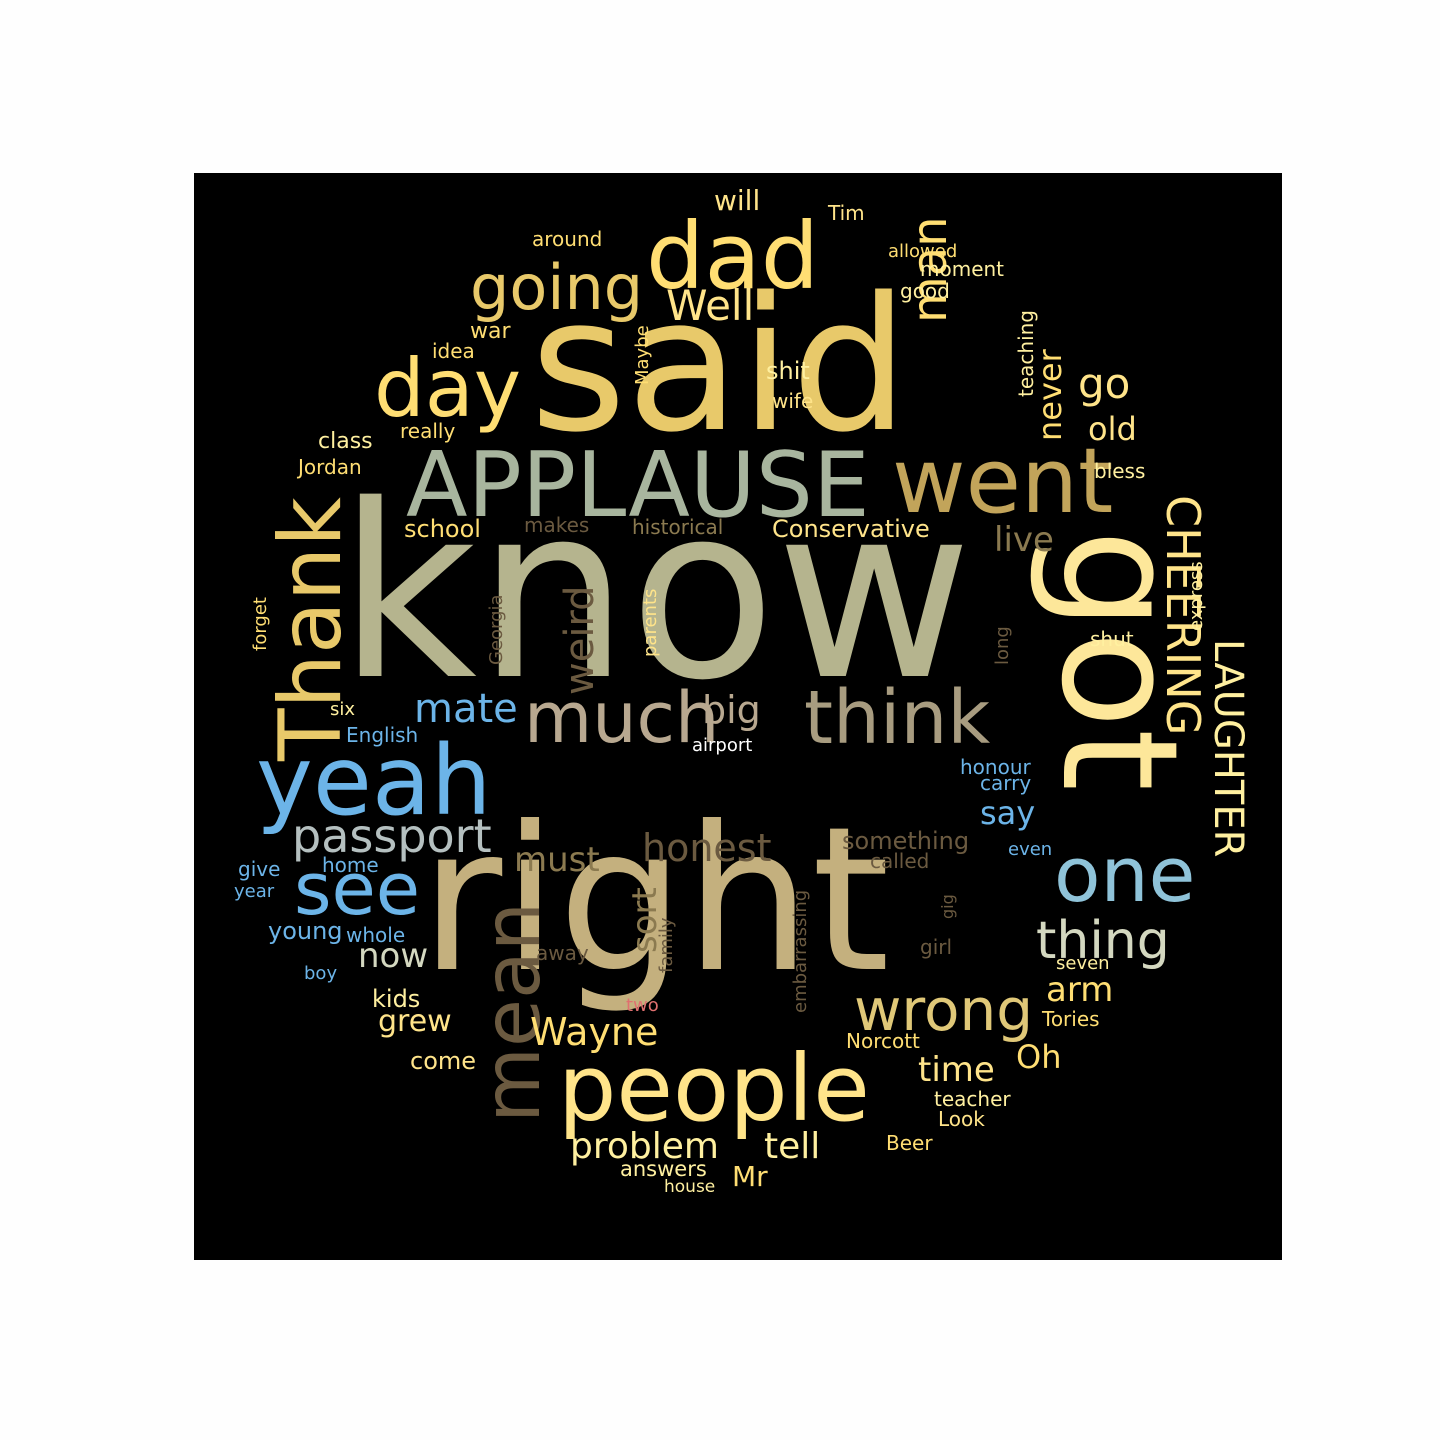  Describe the element at coordinates (936, 947) in the screenshot. I see `word-girl: girl` at that location.